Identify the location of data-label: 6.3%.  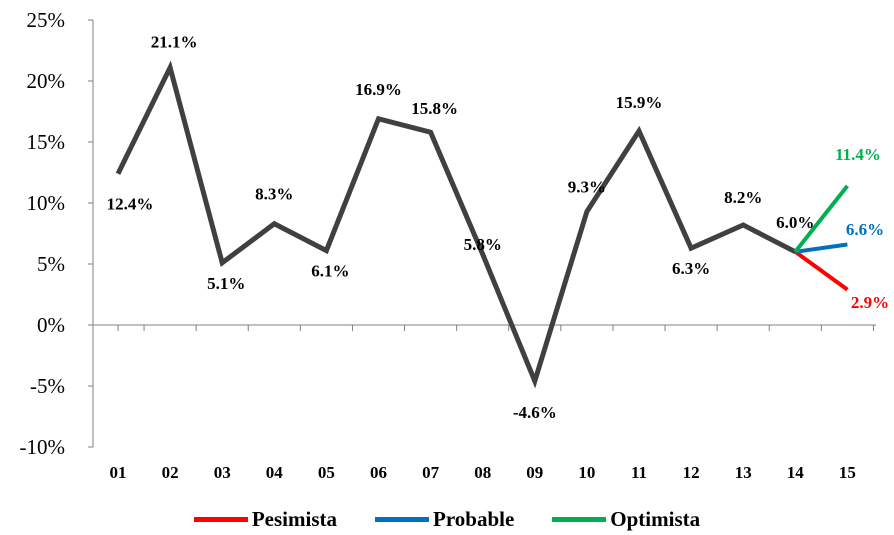
(691, 268).